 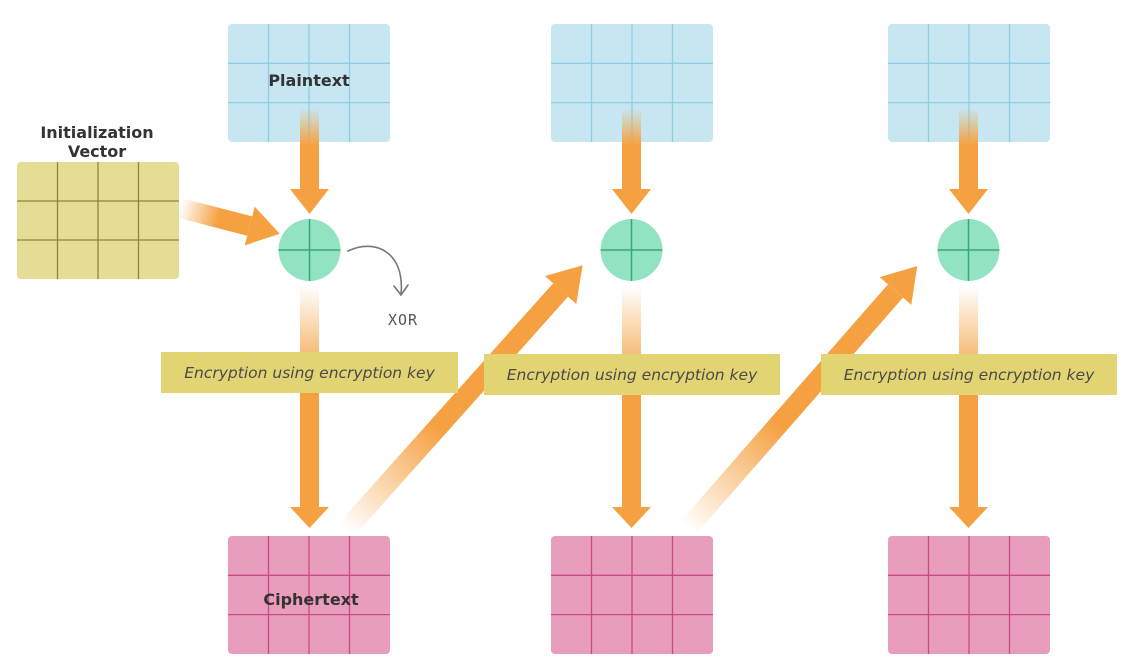 I want to click on iv-to-xor-arrow, so click(x=228, y=222).